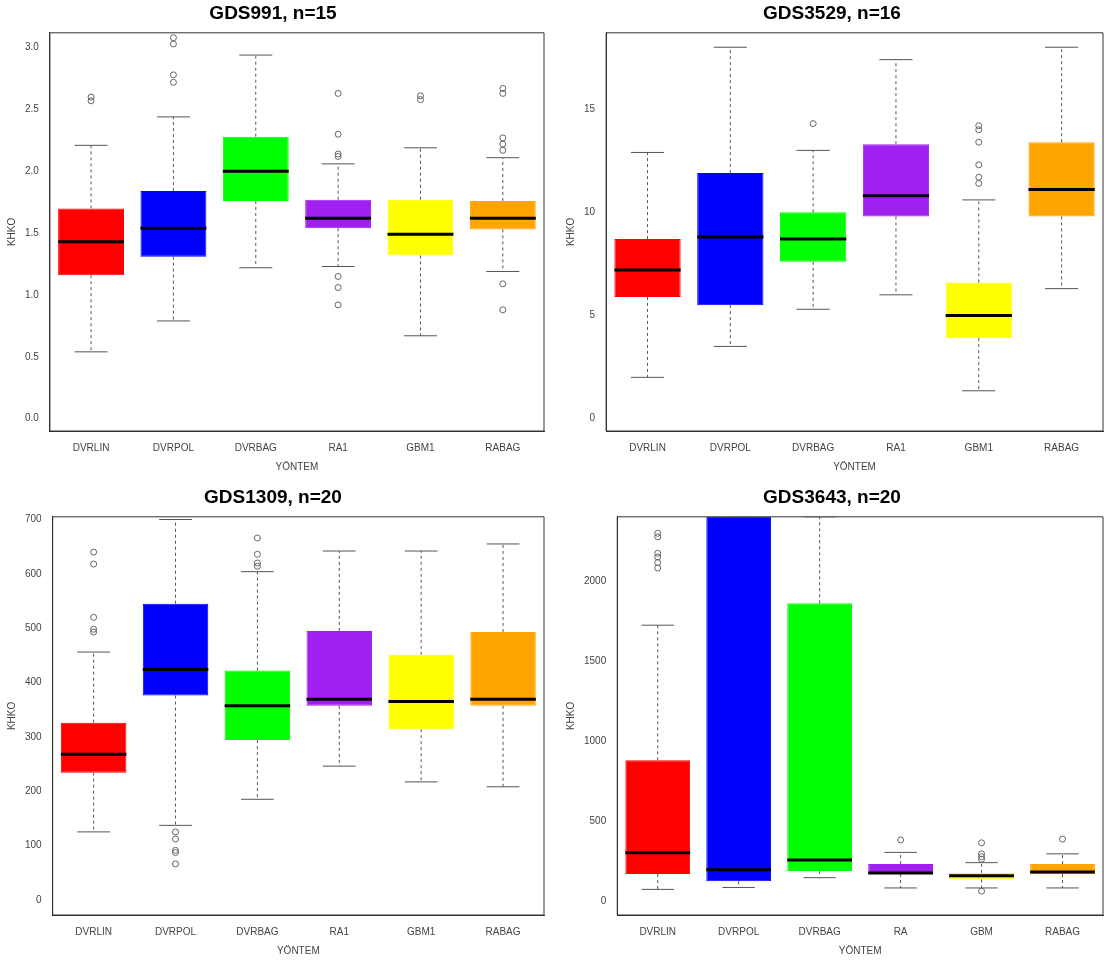 Image resolution: width=1115 pixels, height=970 pixels. Describe the element at coordinates (34, 519) in the screenshot. I see `y-tick-label: 700` at that location.